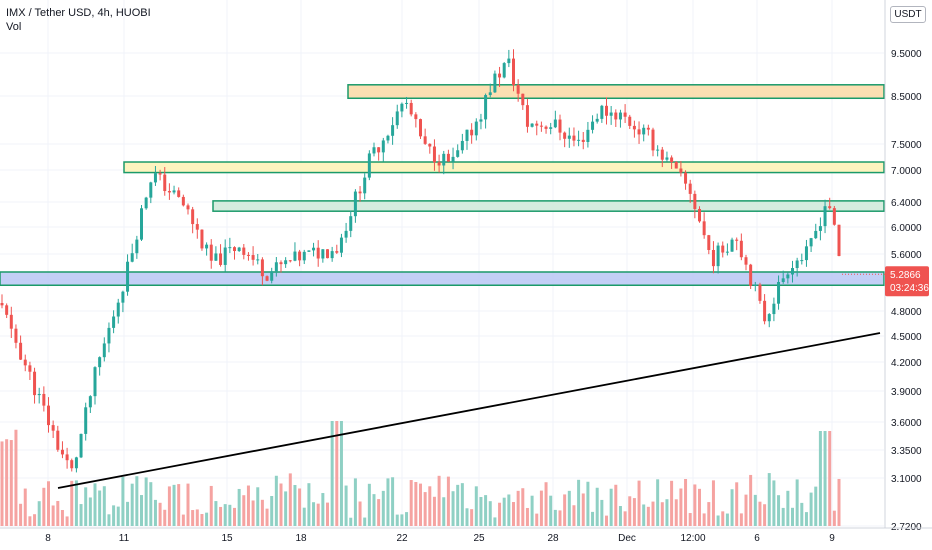 This screenshot has height=550, width=932. I want to click on x-tick-label: Dec, so click(627, 538).